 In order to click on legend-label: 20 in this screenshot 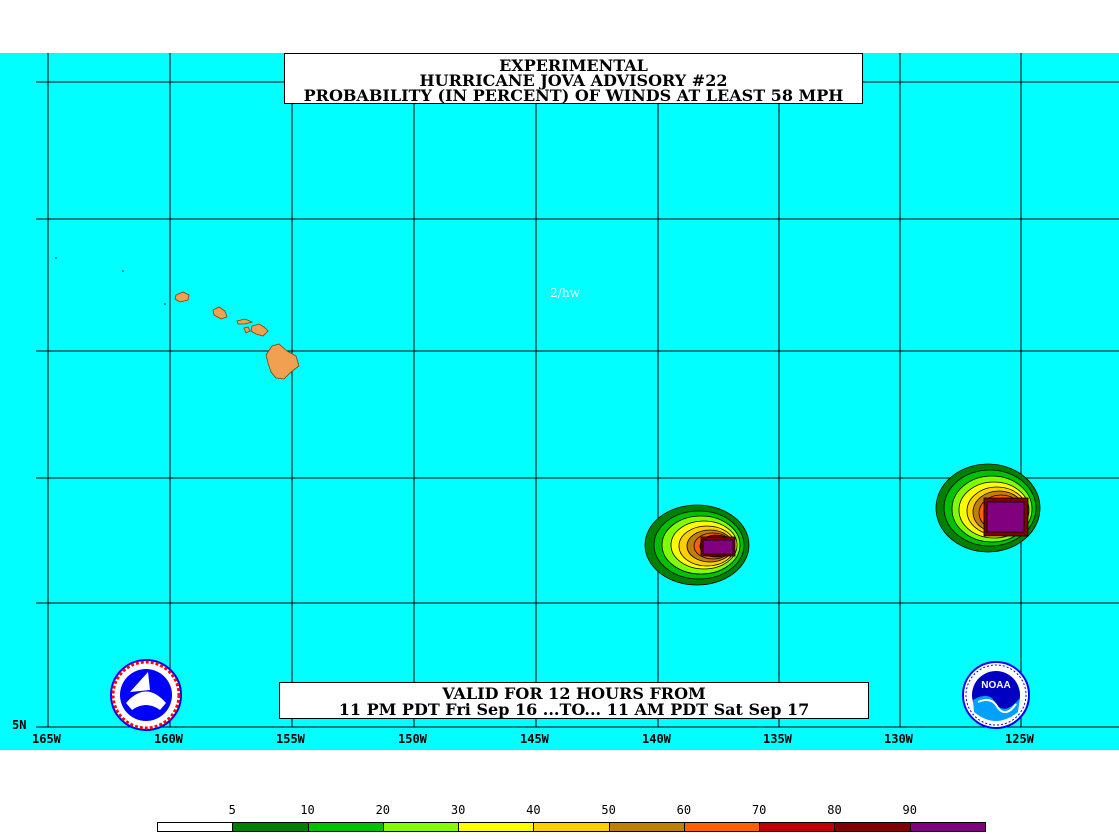, I will do `click(383, 810)`.